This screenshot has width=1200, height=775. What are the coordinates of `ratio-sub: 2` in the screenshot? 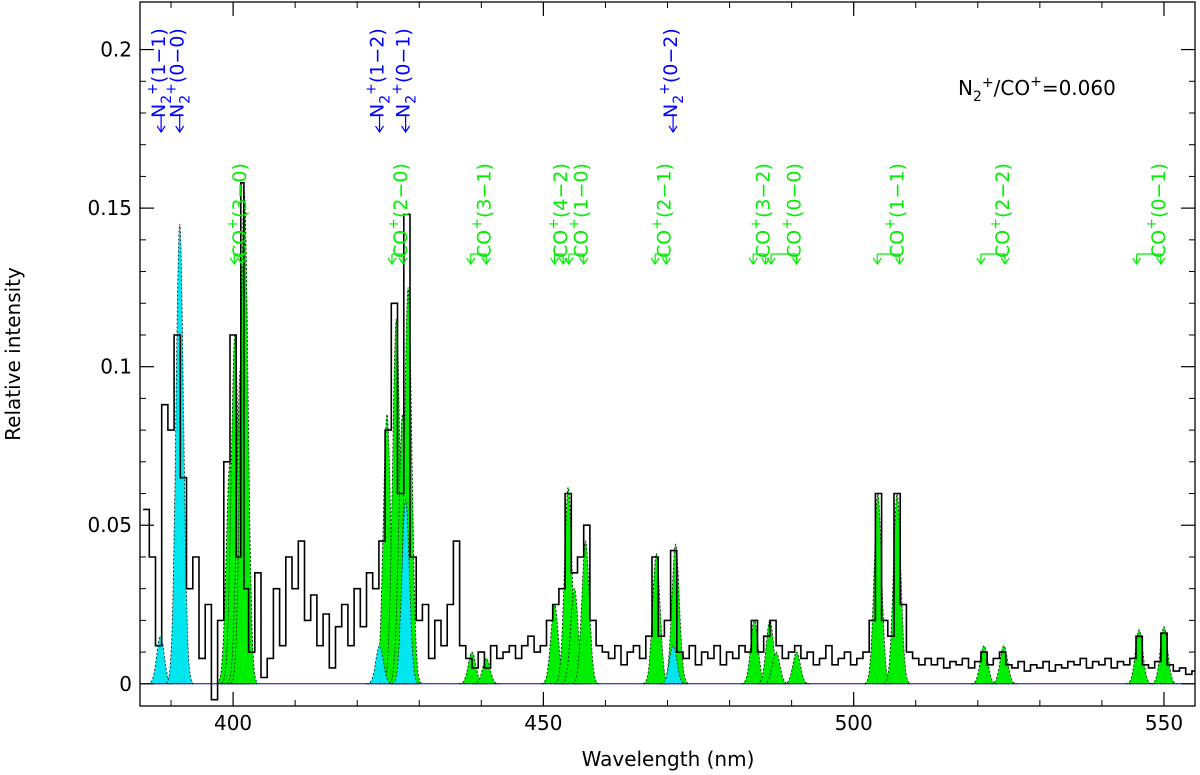 It's located at (977, 97).